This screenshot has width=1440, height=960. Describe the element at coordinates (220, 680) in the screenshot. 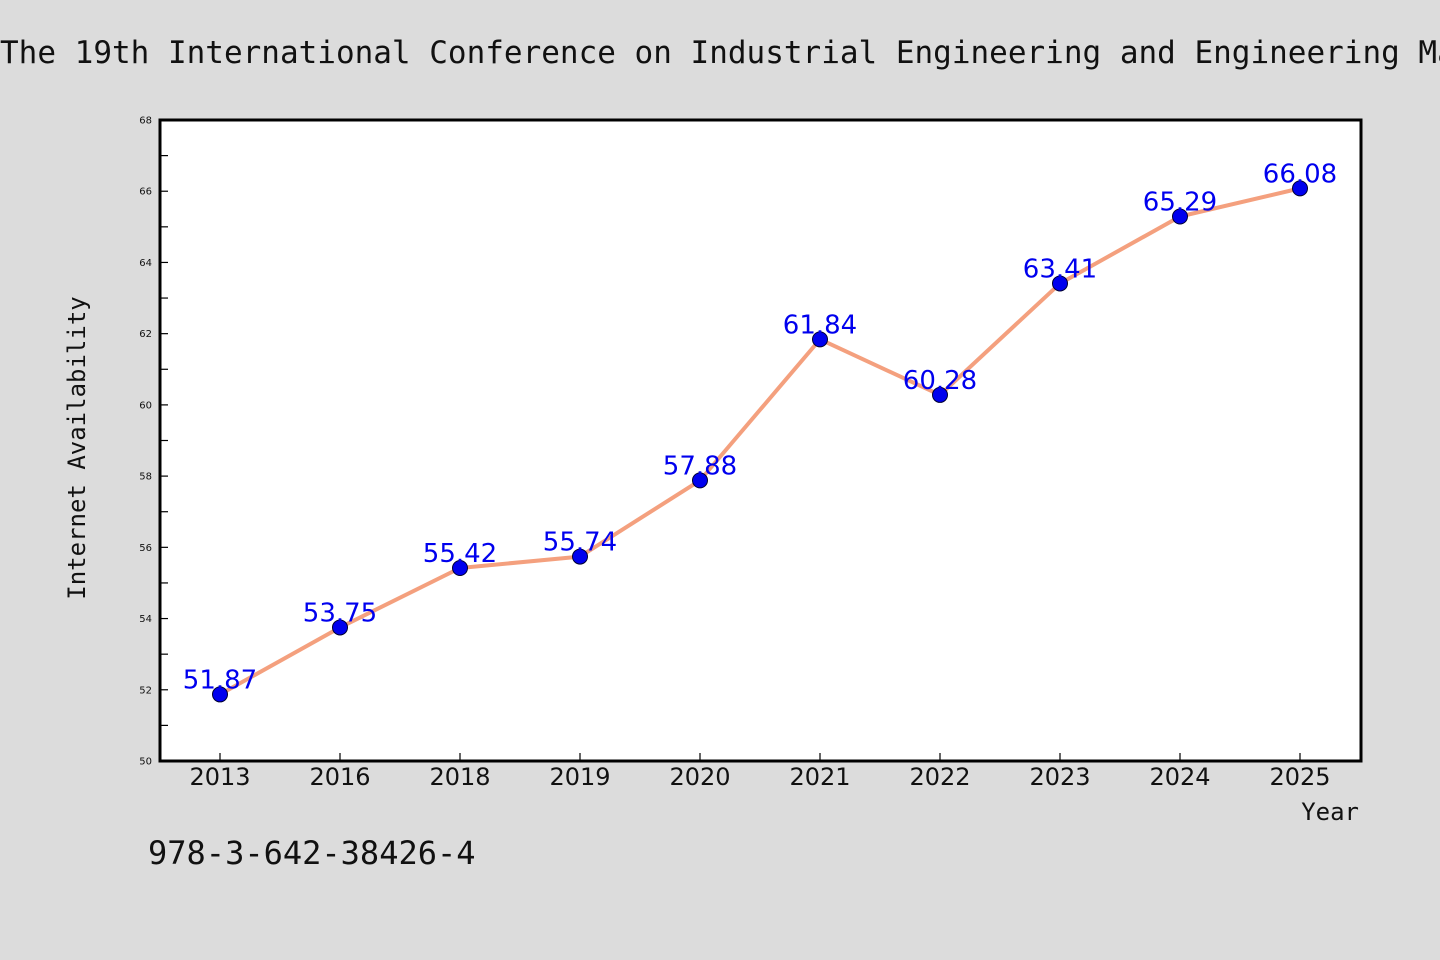

I see `data-label: 51.87` at that location.